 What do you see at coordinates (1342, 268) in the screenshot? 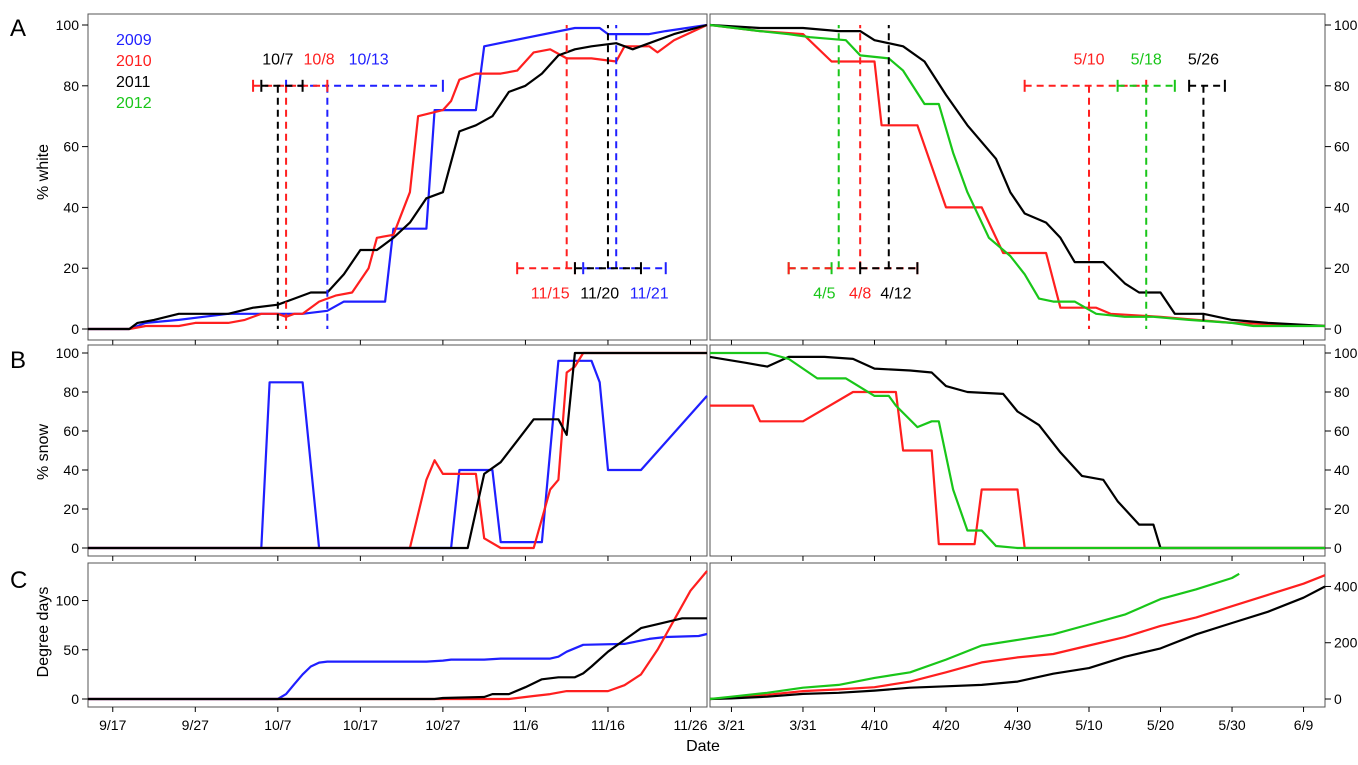
I see `y-tick-label-a-right: 20` at bounding box center [1342, 268].